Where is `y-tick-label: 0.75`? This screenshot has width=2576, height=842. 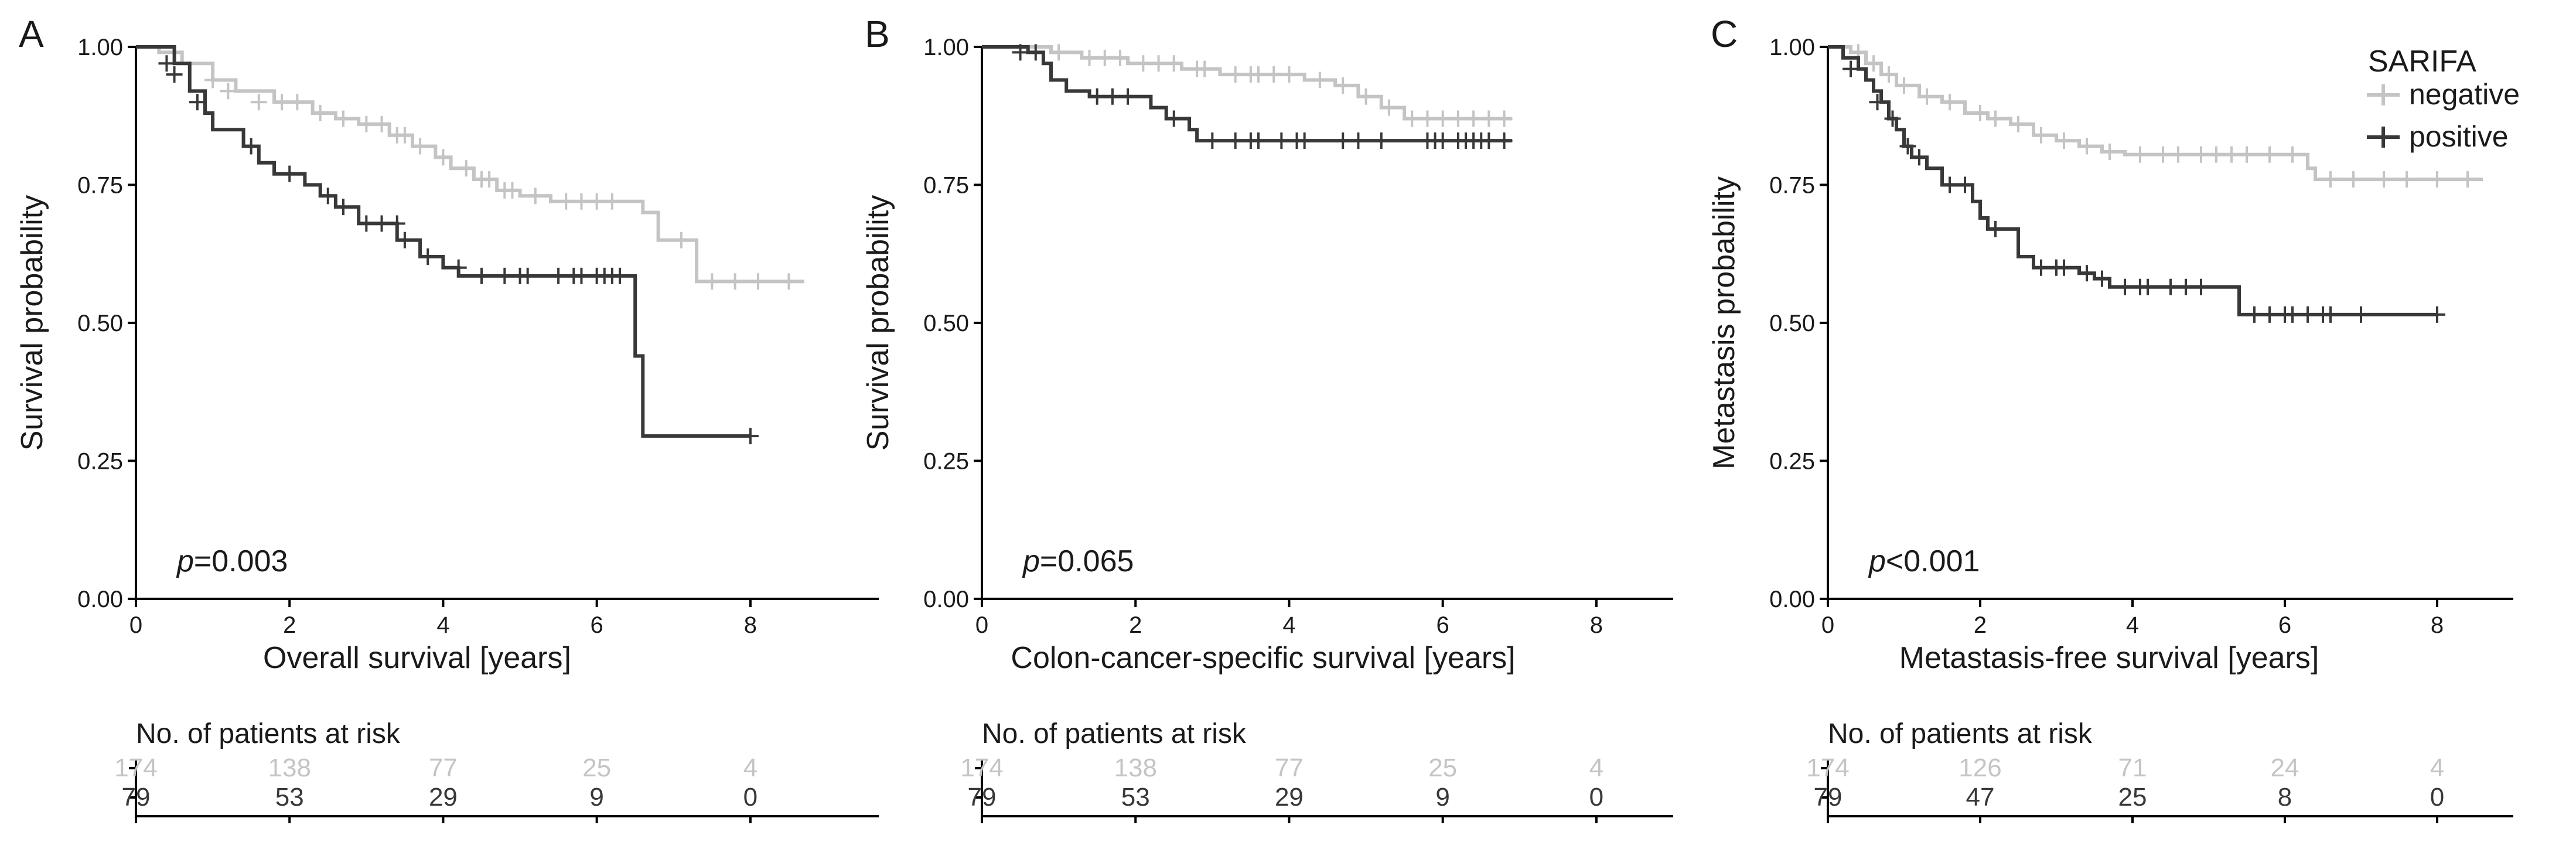
y-tick-label: 0.75 is located at coordinates (100, 186).